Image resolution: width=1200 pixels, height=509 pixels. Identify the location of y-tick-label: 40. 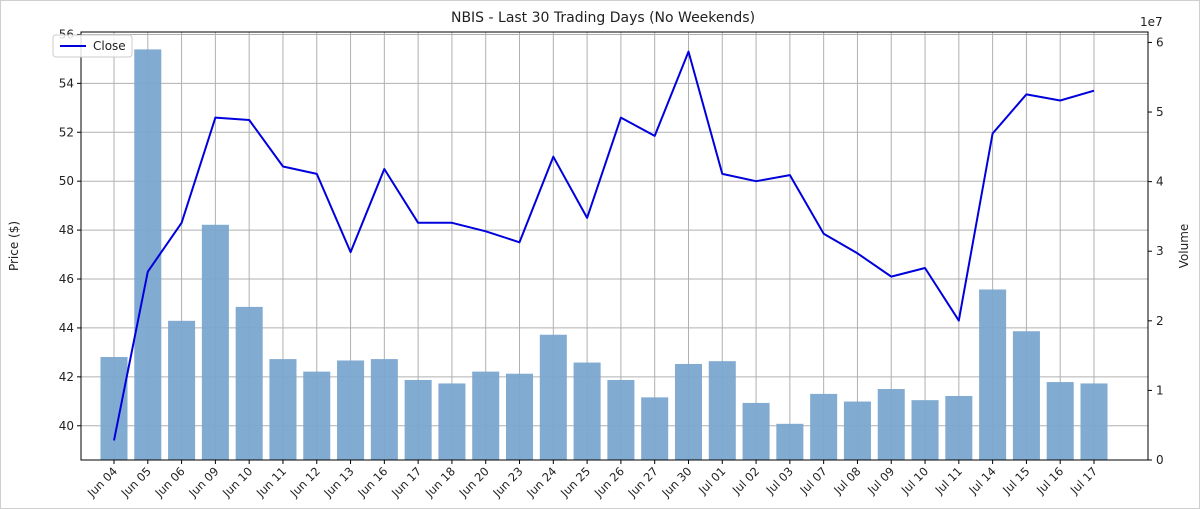
(66, 426).